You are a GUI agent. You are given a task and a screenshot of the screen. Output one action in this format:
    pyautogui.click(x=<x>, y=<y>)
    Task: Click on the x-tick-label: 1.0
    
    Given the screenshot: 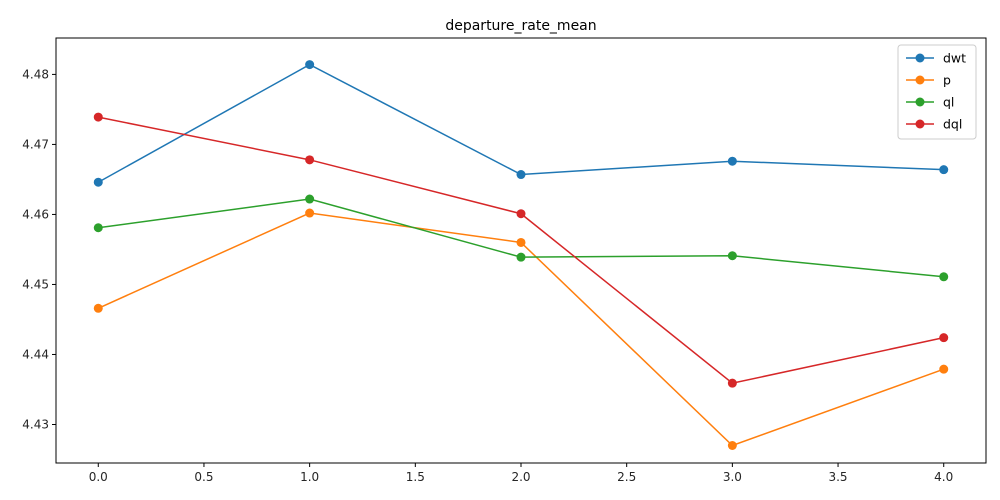 What is the action you would take?
    pyautogui.click(x=309, y=477)
    